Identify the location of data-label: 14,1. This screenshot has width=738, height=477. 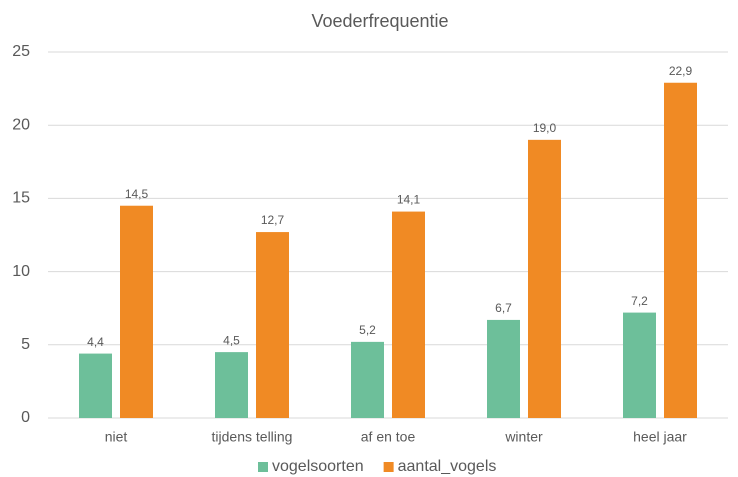
(409, 200).